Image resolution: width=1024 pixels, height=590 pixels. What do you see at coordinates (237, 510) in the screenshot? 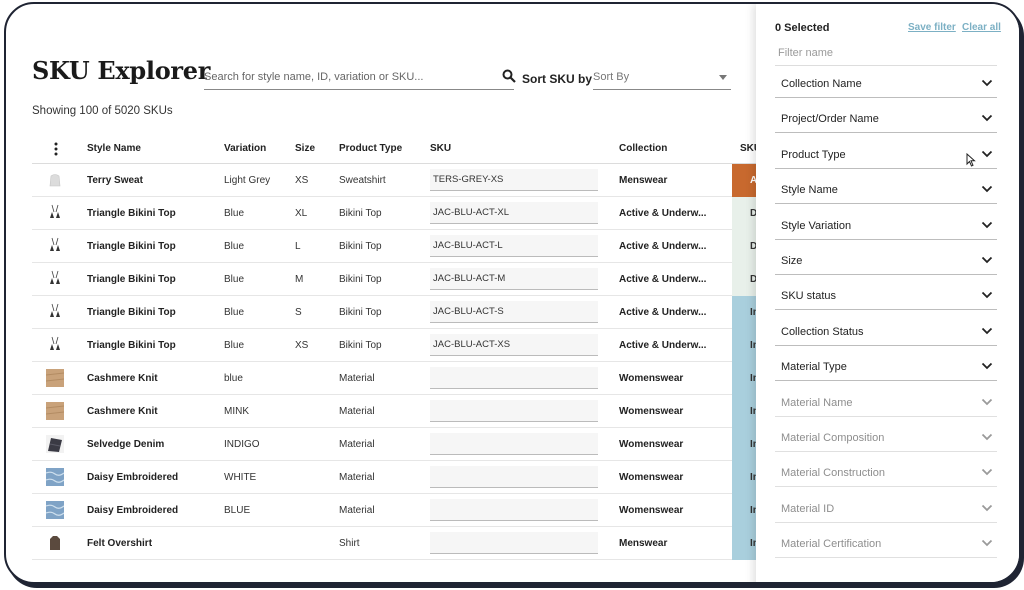
I see `cell-variation: BLUE` at bounding box center [237, 510].